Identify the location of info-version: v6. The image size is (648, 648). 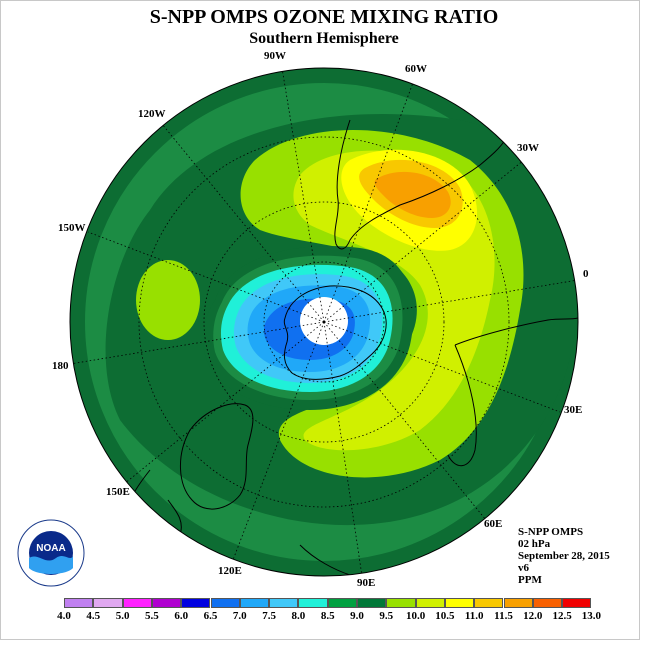
(523, 568).